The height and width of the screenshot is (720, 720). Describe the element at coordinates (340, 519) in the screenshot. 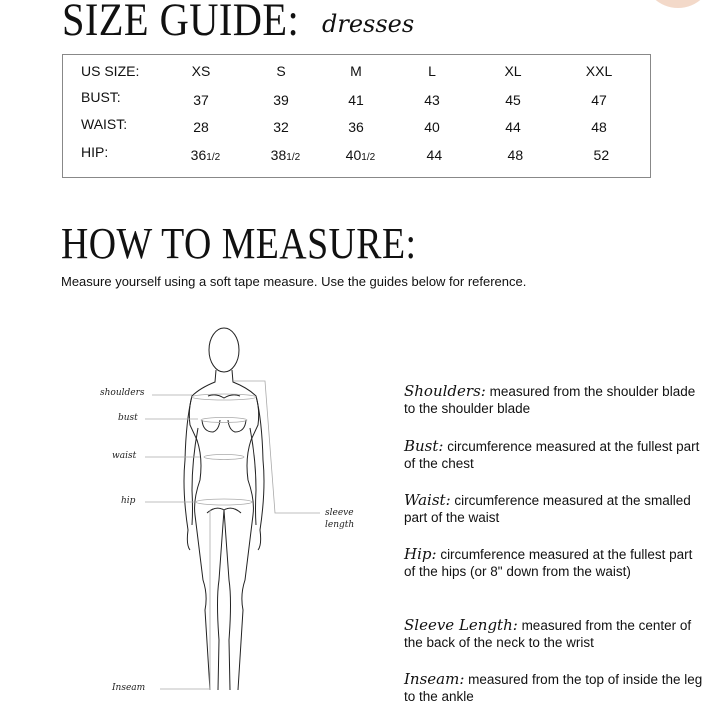

I see `figure-label-sleeve-length: sleeve length` at that location.